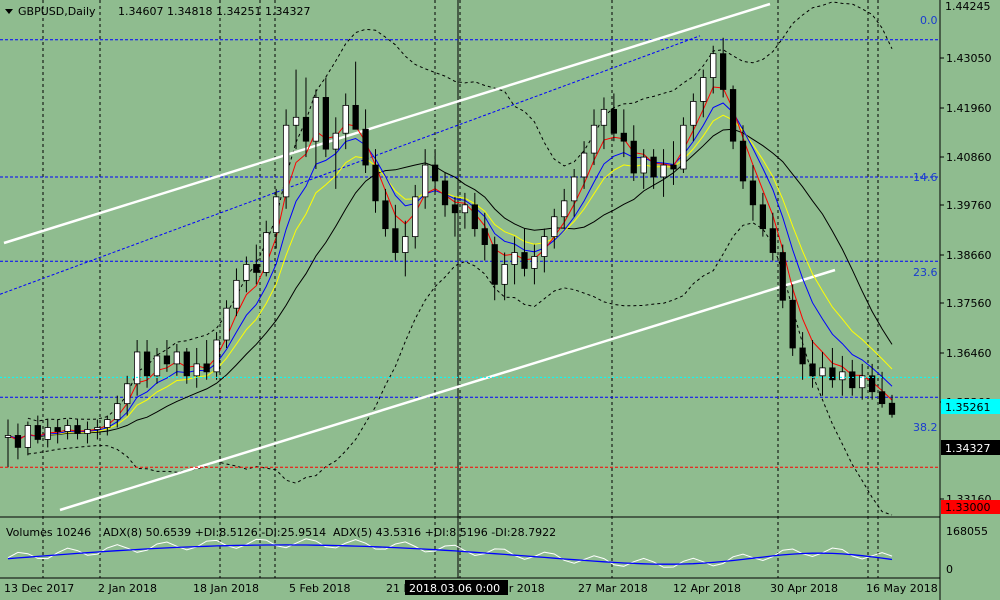  I want to click on volume-tick-label: 168055, so click(967, 531).